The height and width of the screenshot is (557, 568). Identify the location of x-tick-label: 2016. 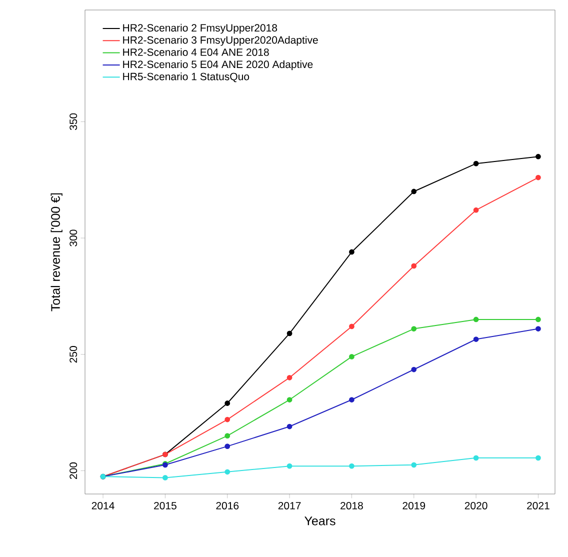
(227, 506).